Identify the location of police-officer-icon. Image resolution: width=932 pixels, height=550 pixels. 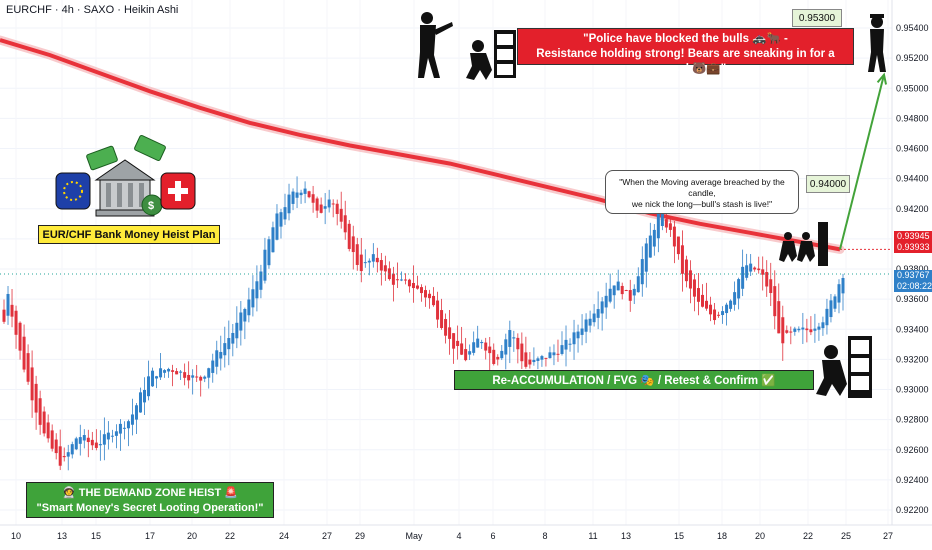
(877, 43).